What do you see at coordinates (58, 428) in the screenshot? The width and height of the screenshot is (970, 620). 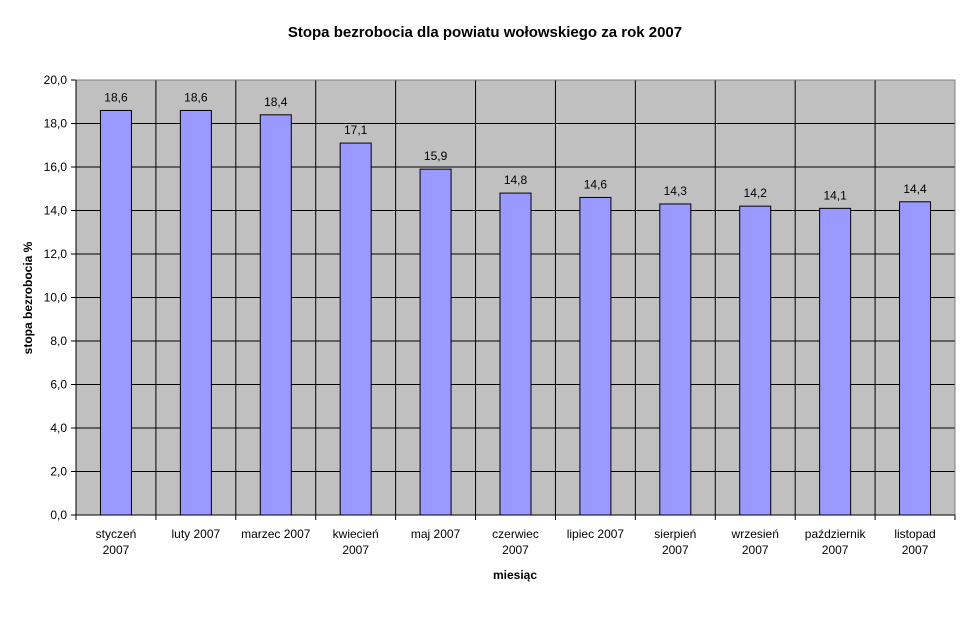 I see `y-tick-label: 4,0` at bounding box center [58, 428].